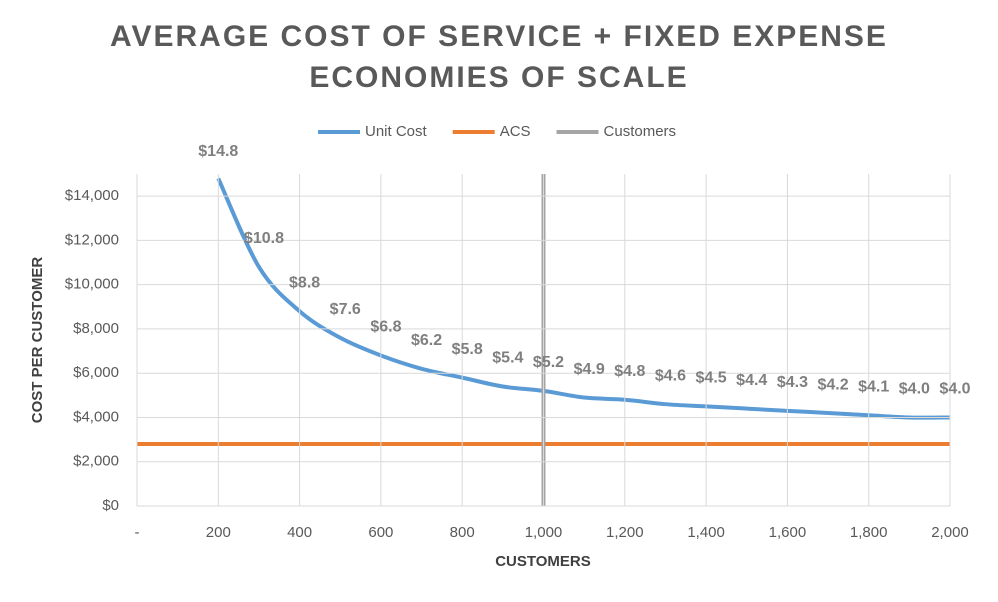  Describe the element at coordinates (706, 532) in the screenshot. I see `x-tick-label: 1,400` at that location.